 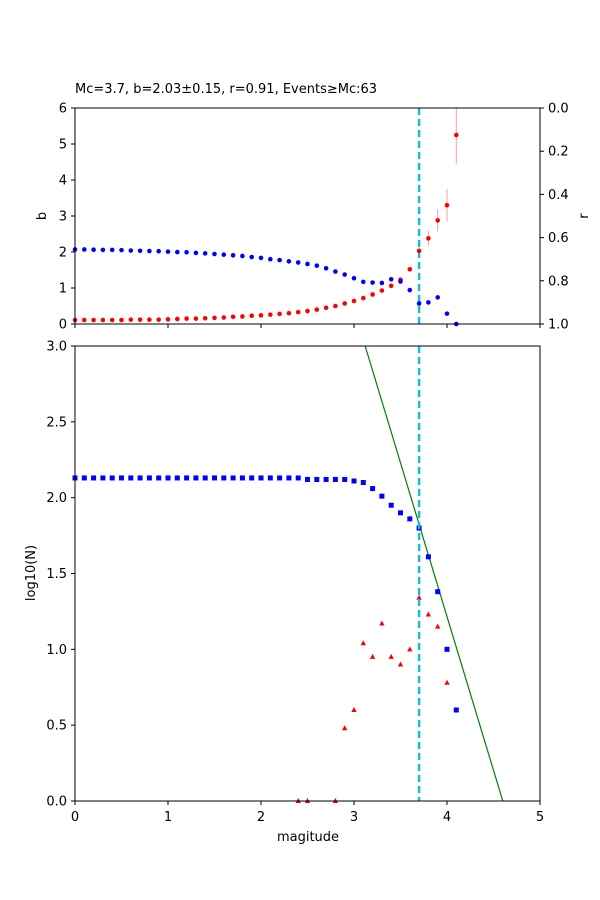 I want to click on gr-fit-line, so click(x=434, y=573).